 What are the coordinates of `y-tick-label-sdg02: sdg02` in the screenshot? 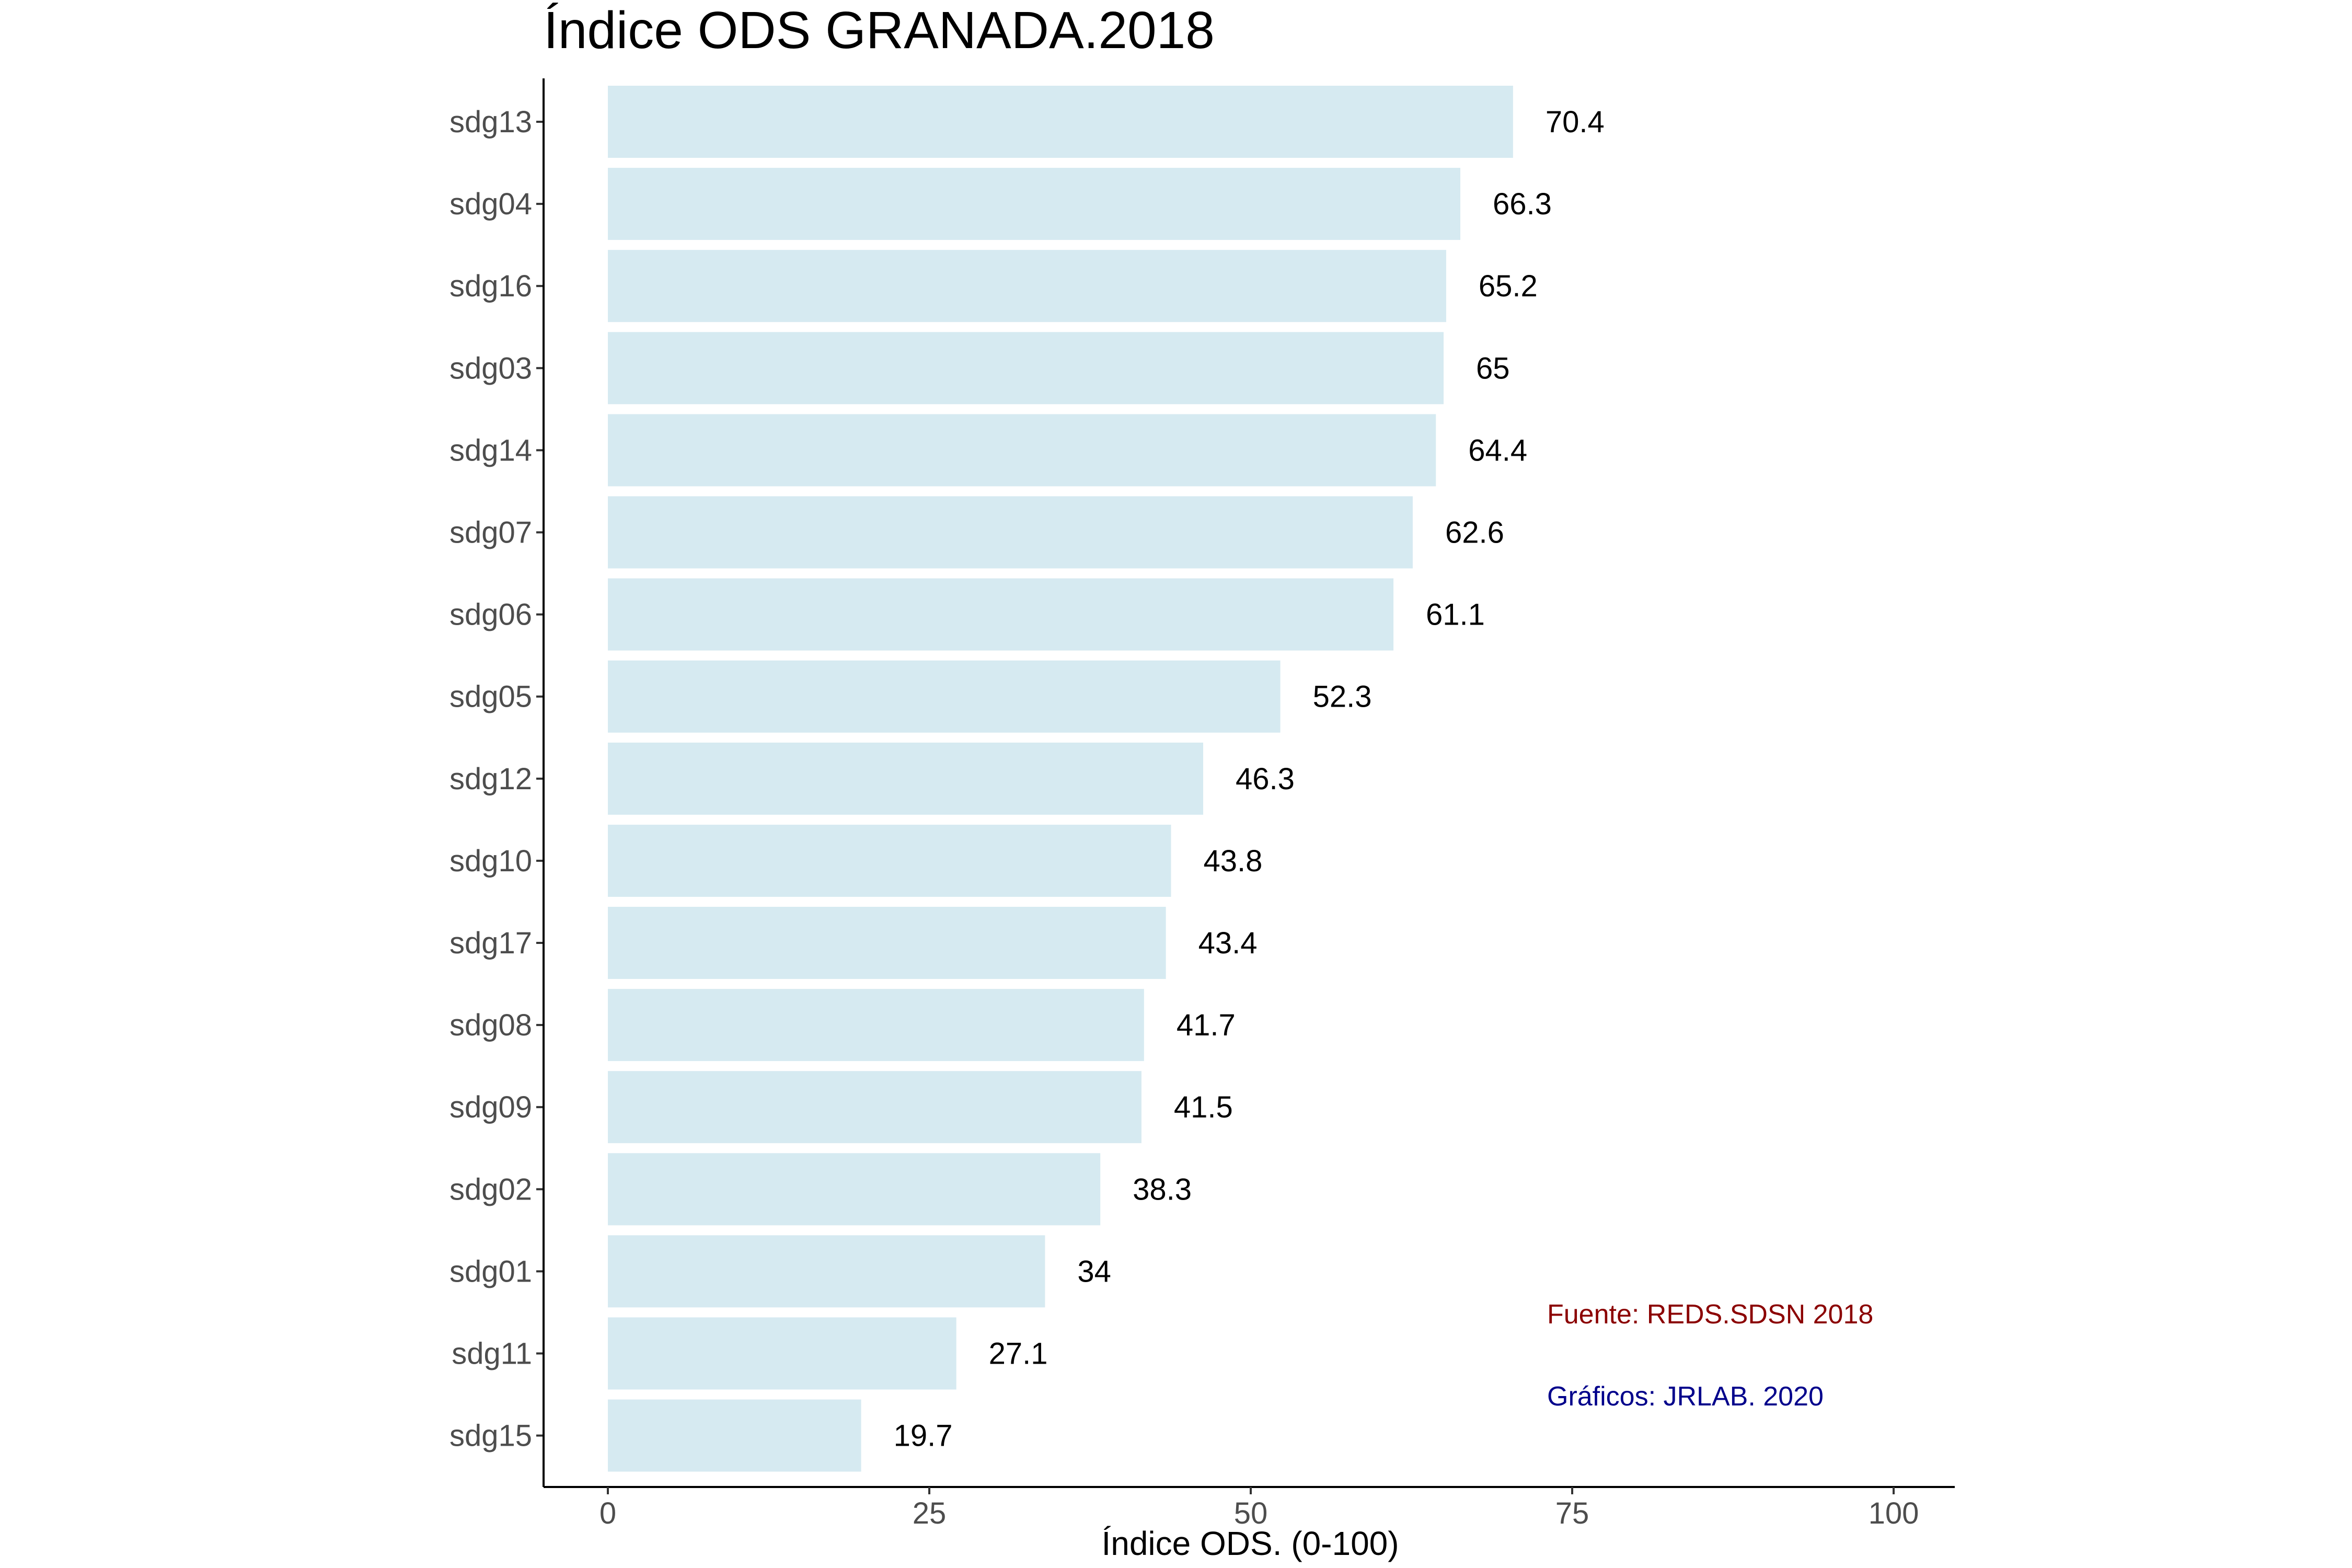 It's located at (490, 1189).